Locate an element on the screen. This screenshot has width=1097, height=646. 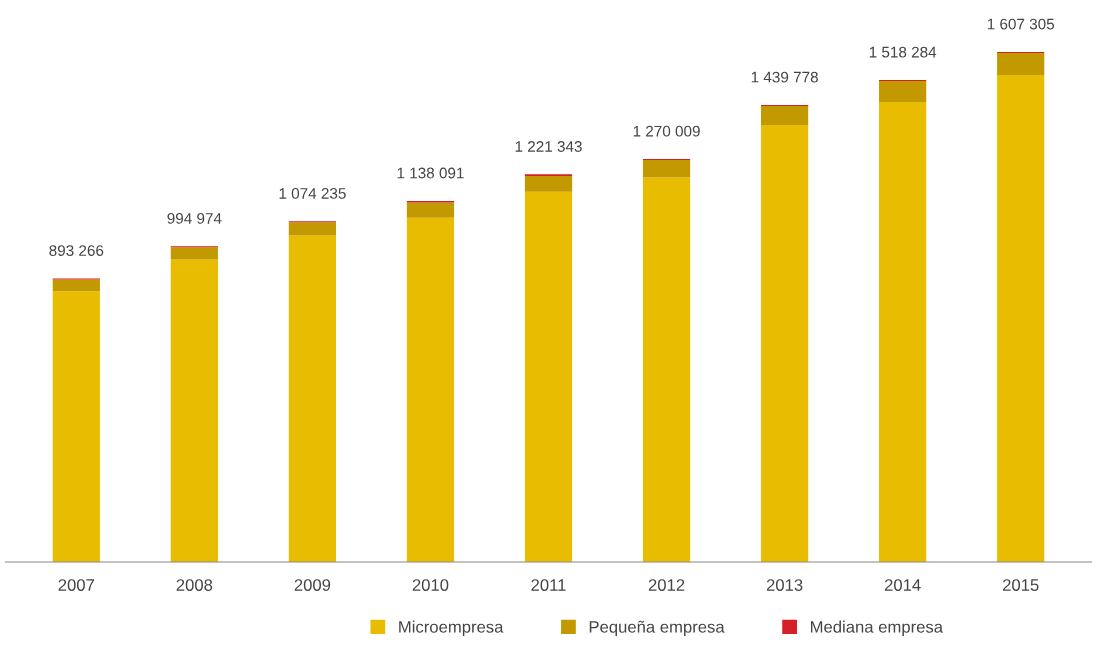
annotation: 1 439 778 is located at coordinates (784, 77).